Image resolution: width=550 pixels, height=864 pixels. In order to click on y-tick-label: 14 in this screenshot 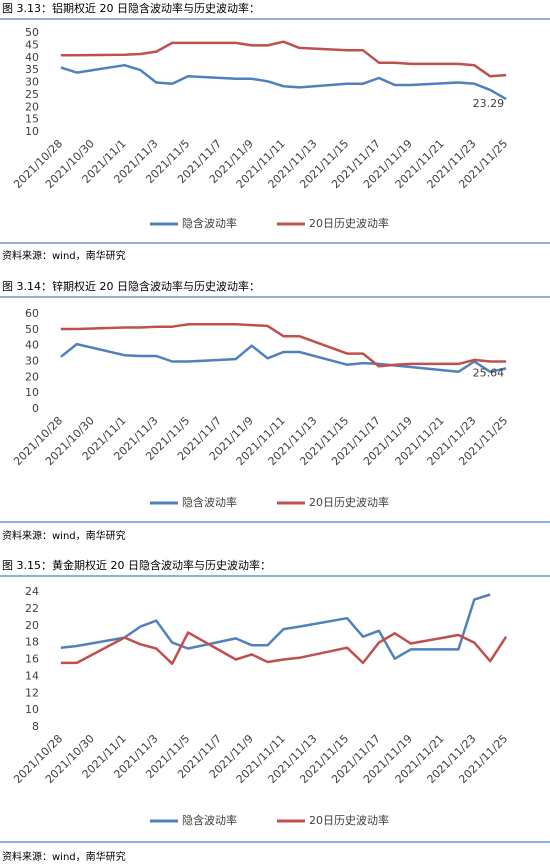, I will do `click(32, 675)`.